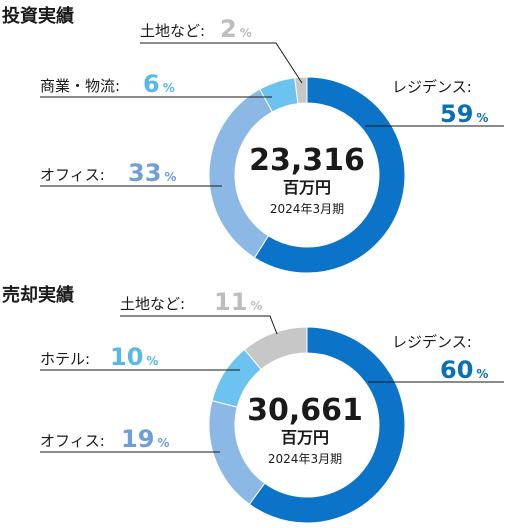 This screenshot has width=513, height=528. Describe the element at coordinates (159, 84) in the screenshot. I see `slice-percent-commercial: 6%` at that location.